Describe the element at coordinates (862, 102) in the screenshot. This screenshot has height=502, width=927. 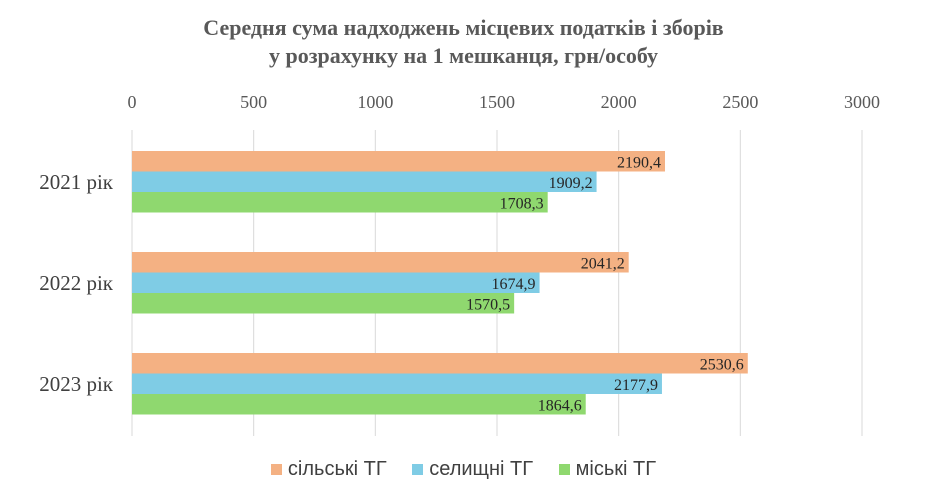
I see `x-tick-label: 3000` at that location.